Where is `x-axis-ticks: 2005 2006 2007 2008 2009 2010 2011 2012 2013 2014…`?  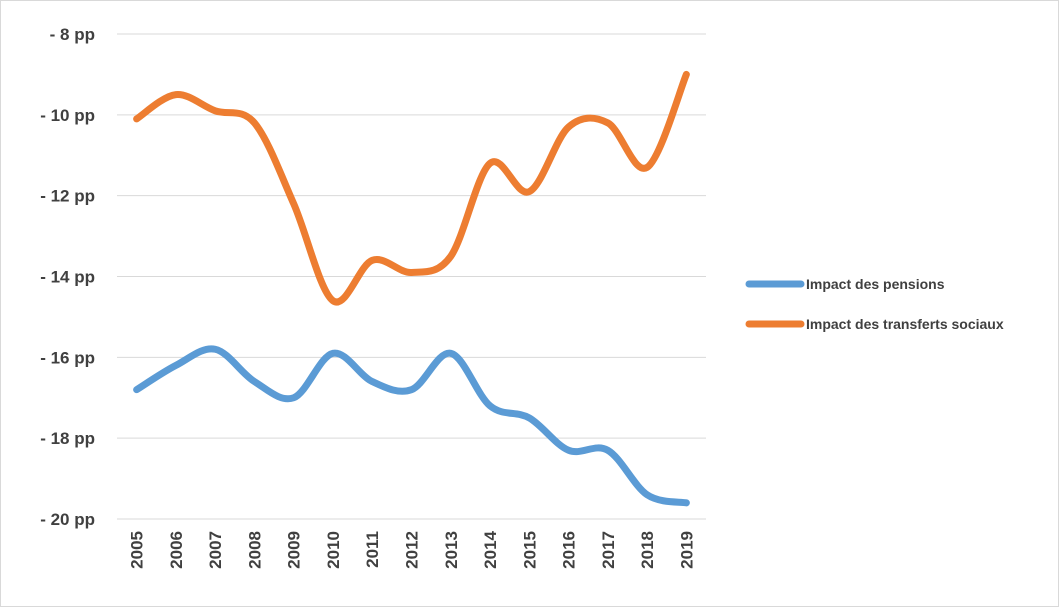
x-axis-ticks: 2005 2006 2007 2008 2009 2010 2011 2012 2013 2014… is located at coordinates (412, 549).